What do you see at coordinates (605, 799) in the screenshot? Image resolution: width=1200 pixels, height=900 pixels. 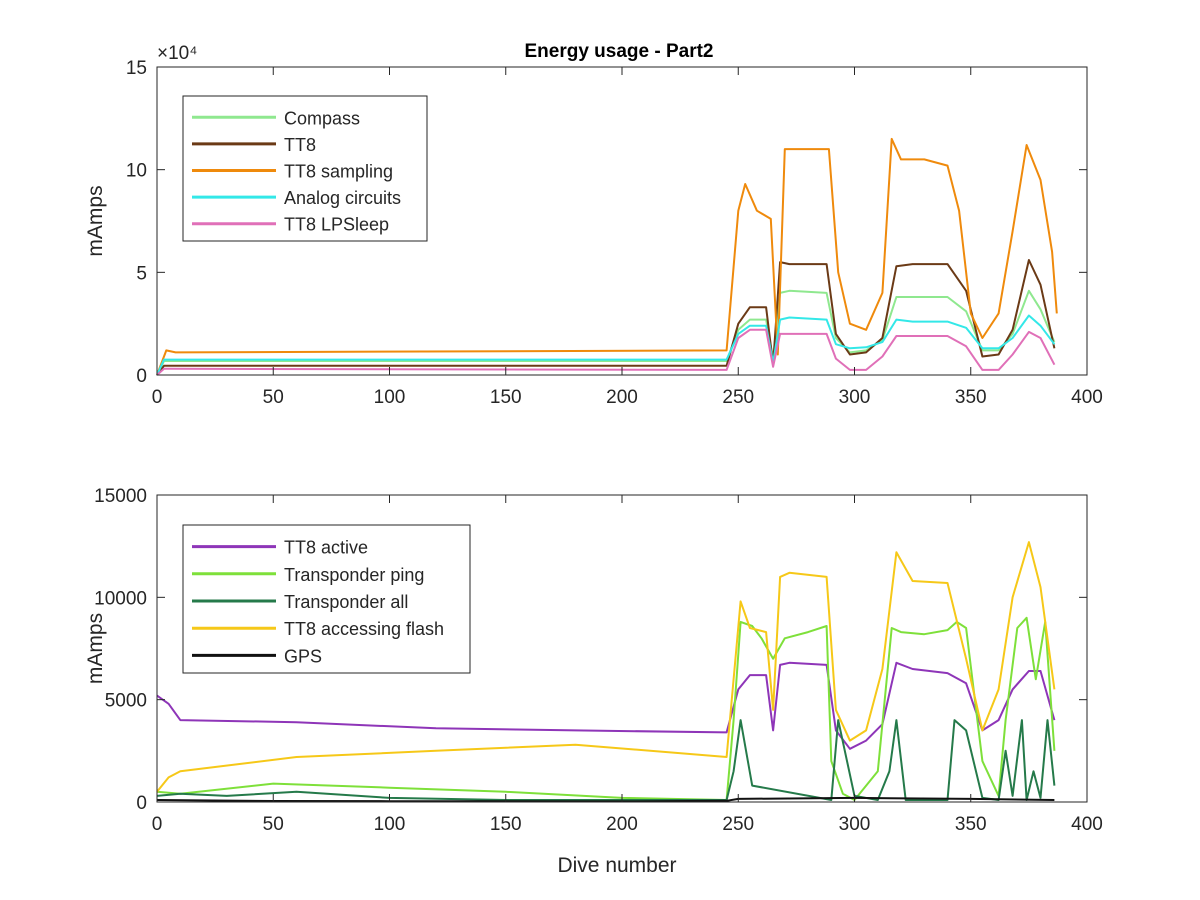 I see `series-line-gps` at bounding box center [605, 799].